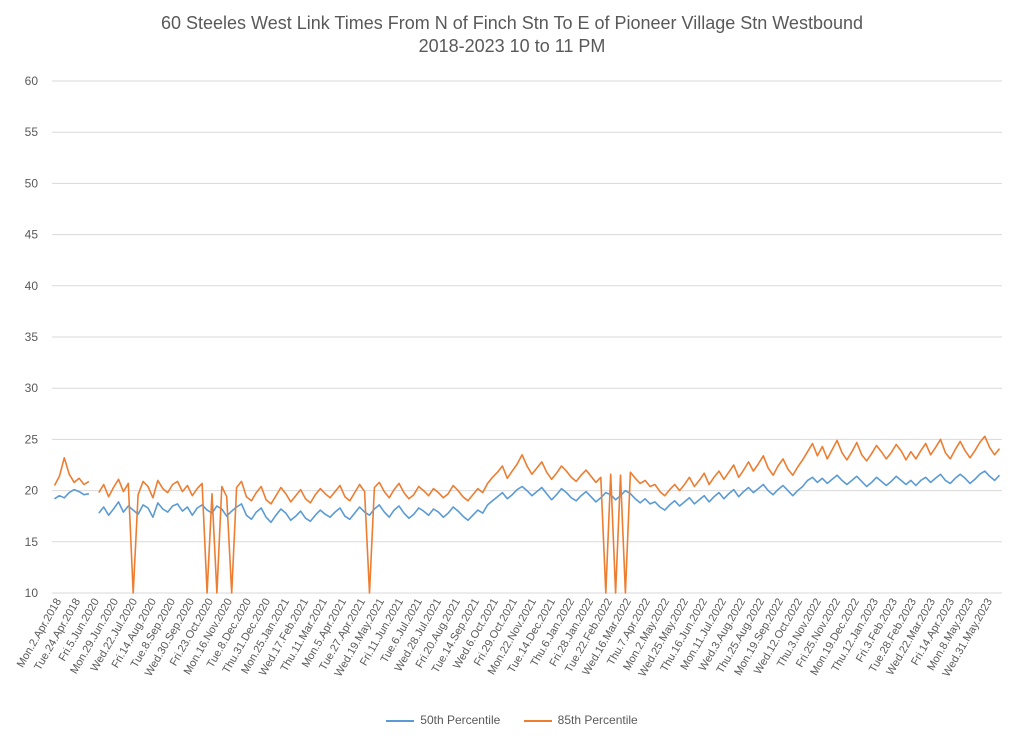  What do you see at coordinates (32, 286) in the screenshot?
I see `y-tick-label: 40` at bounding box center [32, 286].